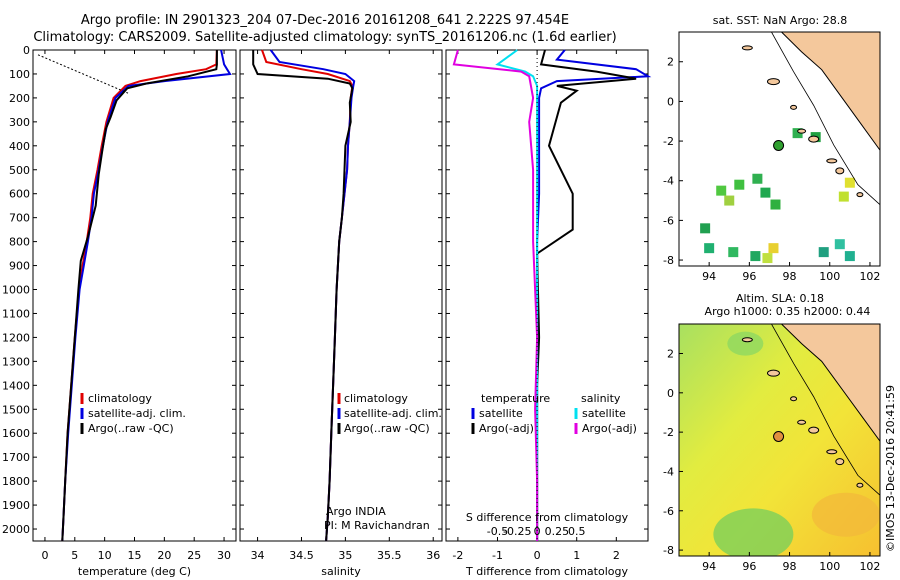 This screenshot has width=900, height=580. What do you see at coordinates (16, 290) in the screenshot?
I see `depth-tick-label: 1000` at bounding box center [16, 290].